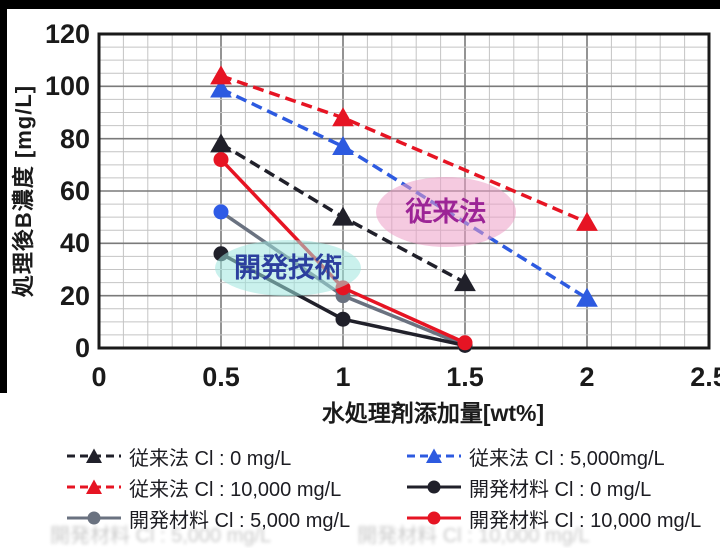 This screenshot has width=720, height=548. I want to click on legend-label: 従来法 Cl : 0 mg/L, so click(210, 458).